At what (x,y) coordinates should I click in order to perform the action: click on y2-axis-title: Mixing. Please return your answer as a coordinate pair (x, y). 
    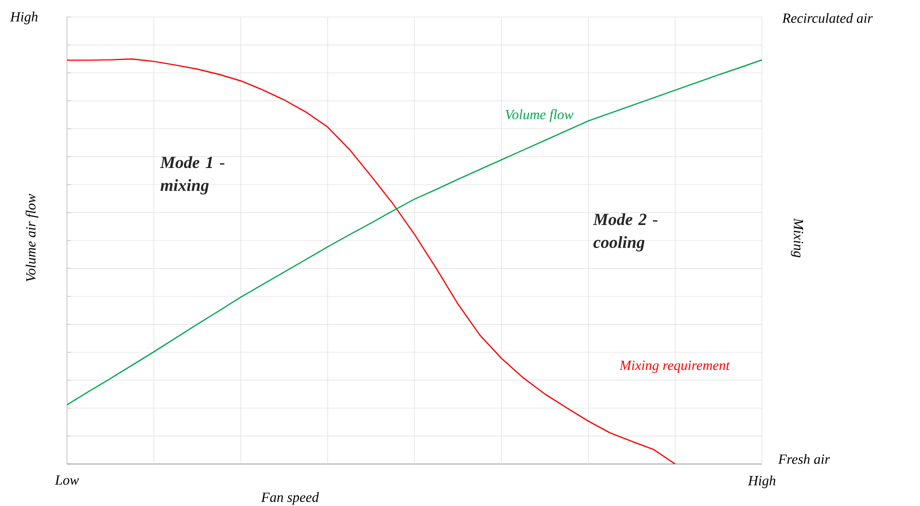
    Looking at the image, I should click on (797, 238).